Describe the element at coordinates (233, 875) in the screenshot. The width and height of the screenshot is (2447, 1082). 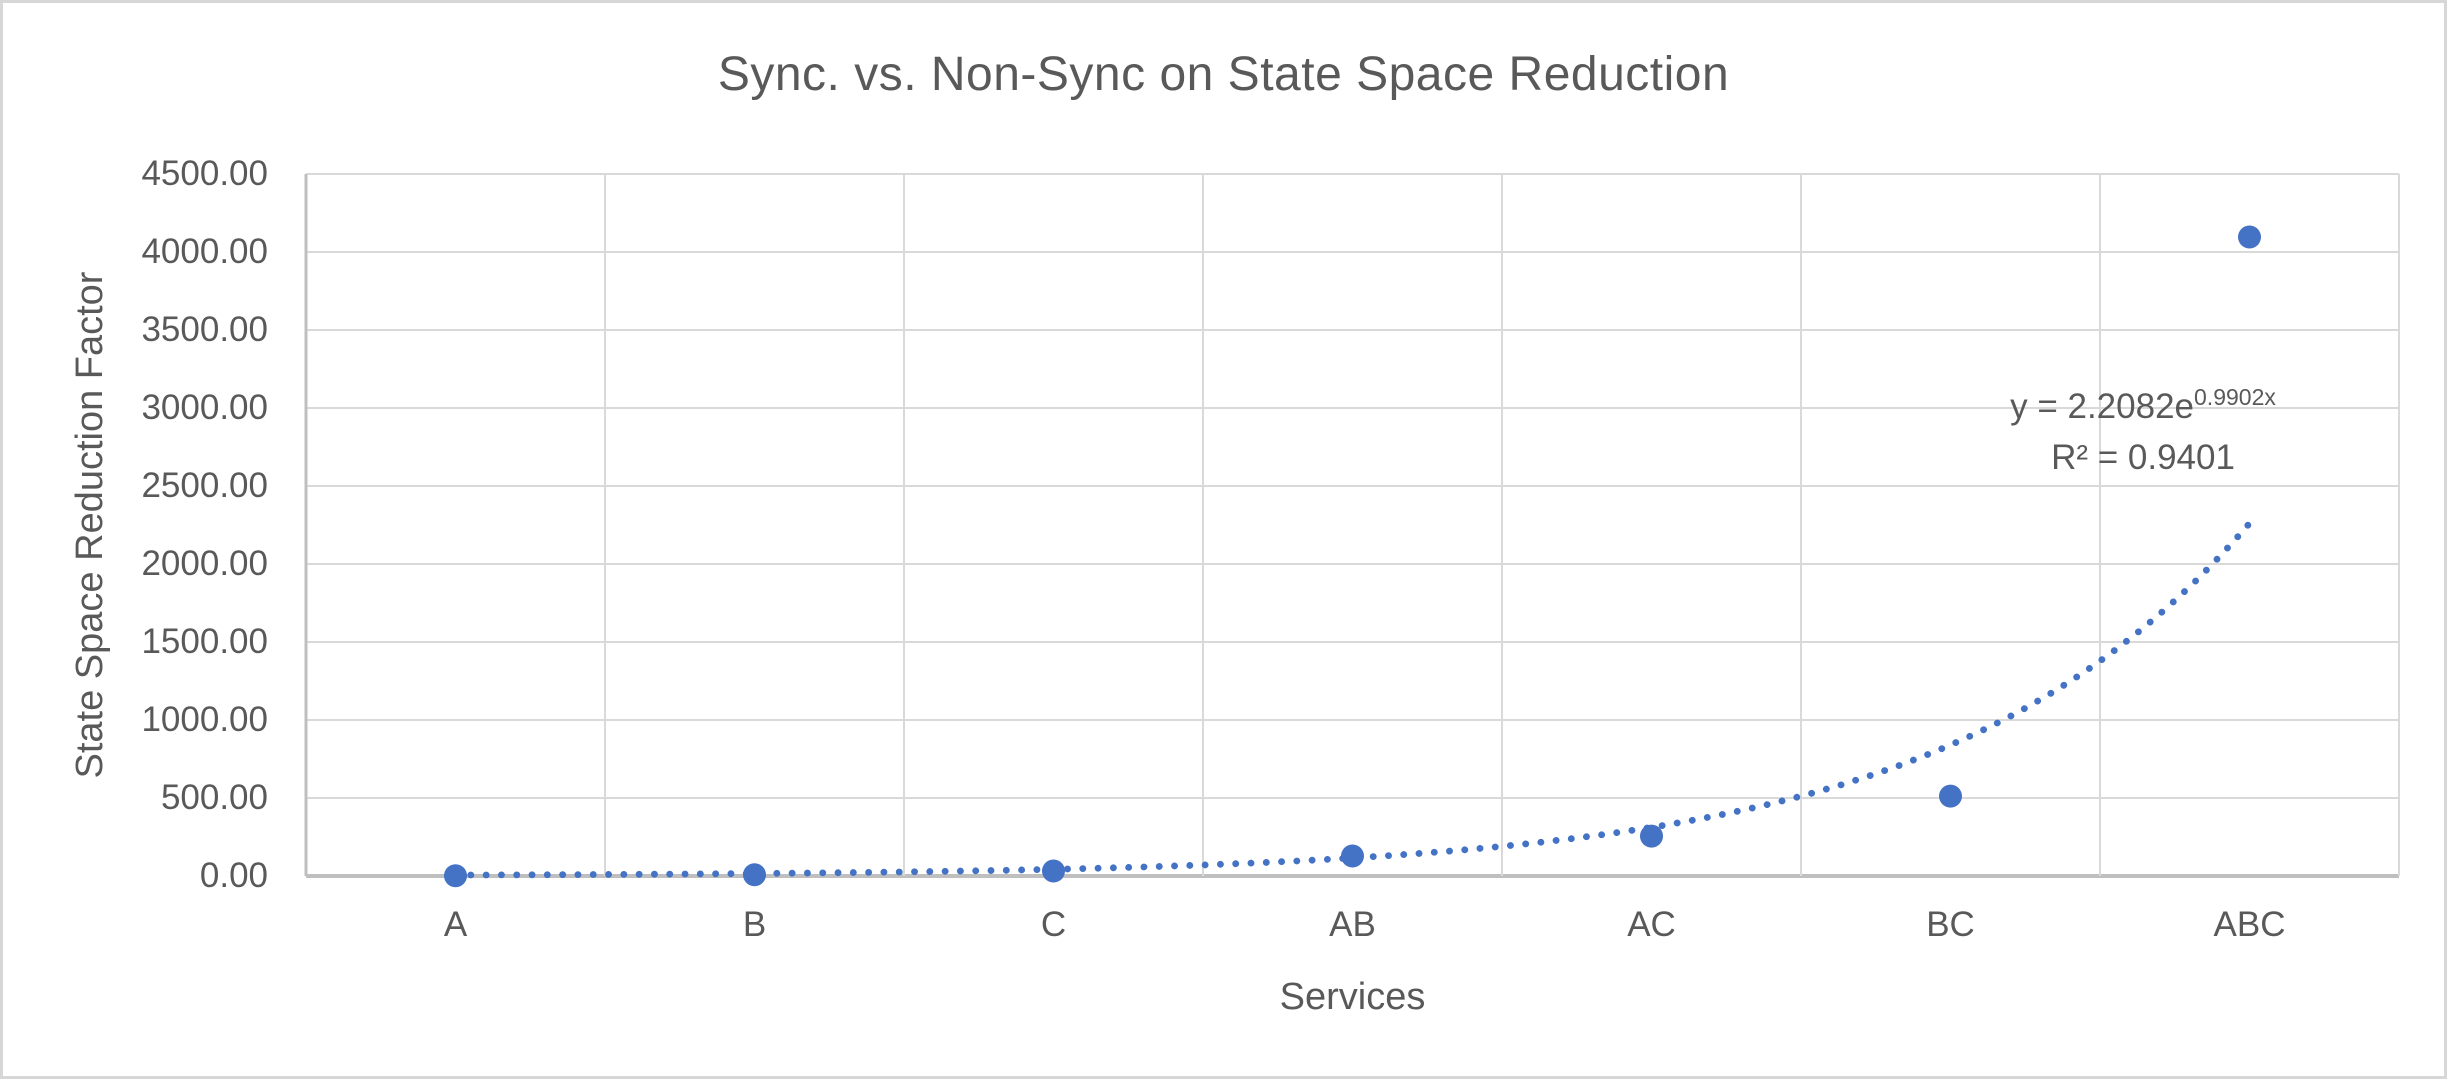
I see `y-tick-label: 0.00` at that location.